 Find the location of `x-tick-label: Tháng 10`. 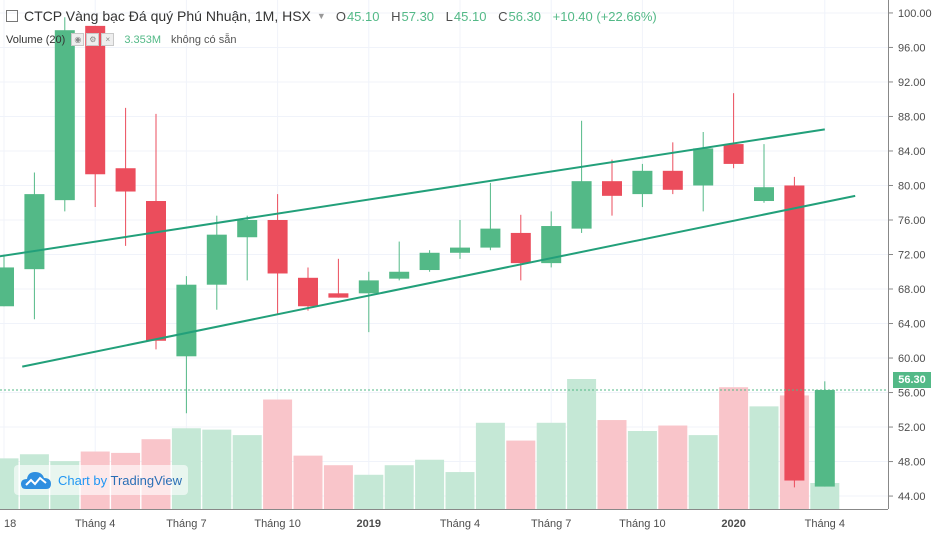

x-tick-label: Tháng 10 is located at coordinates (642, 524).